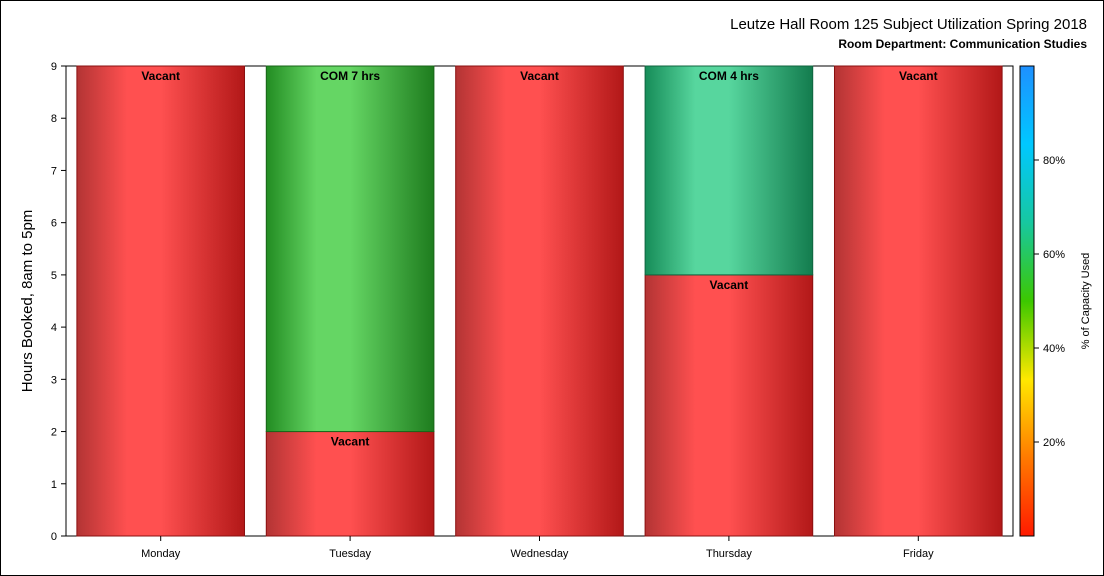  What do you see at coordinates (54, 537) in the screenshot?
I see `y-tick-label: 0` at bounding box center [54, 537].